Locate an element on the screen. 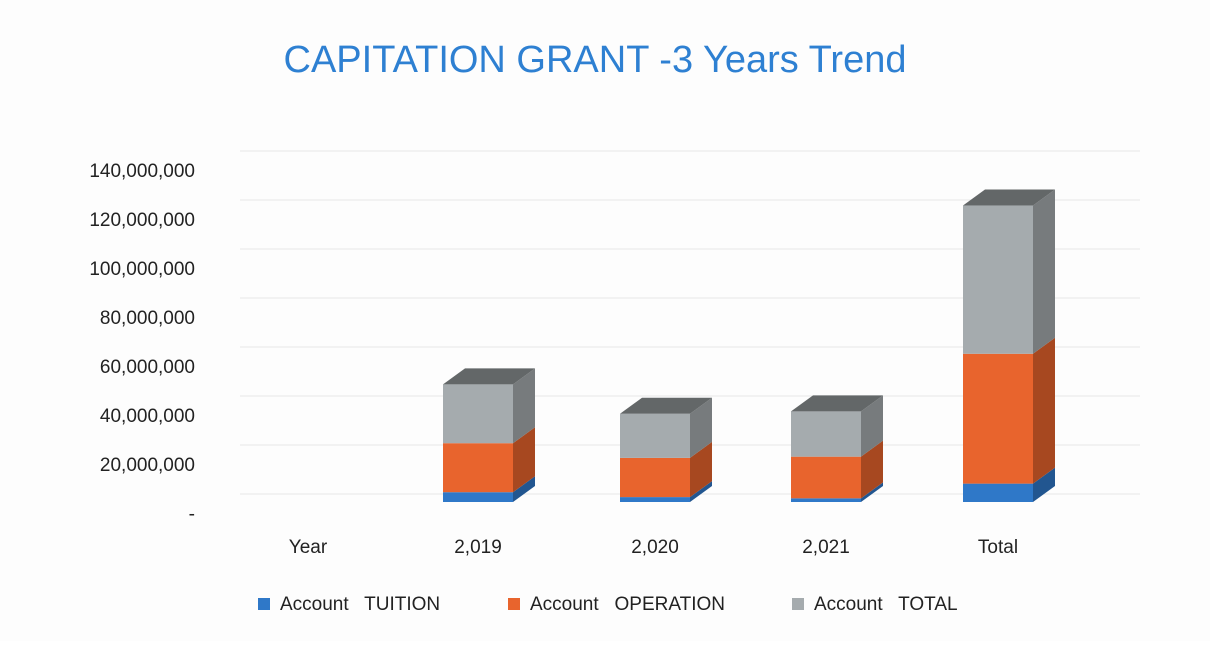  y-tick-label: 140,000,000 is located at coordinates (142, 171).